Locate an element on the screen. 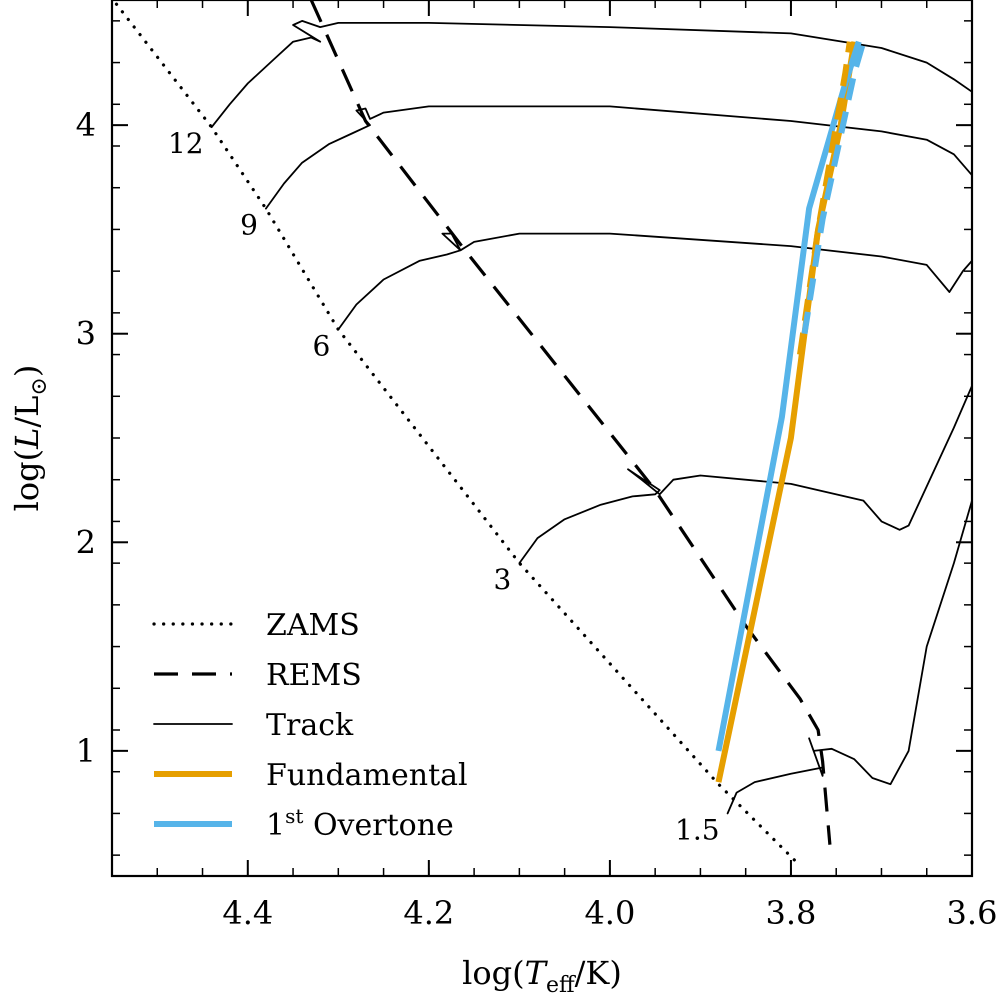 The width and height of the screenshot is (1000, 996). mass-label: 6 is located at coordinates (321, 346).